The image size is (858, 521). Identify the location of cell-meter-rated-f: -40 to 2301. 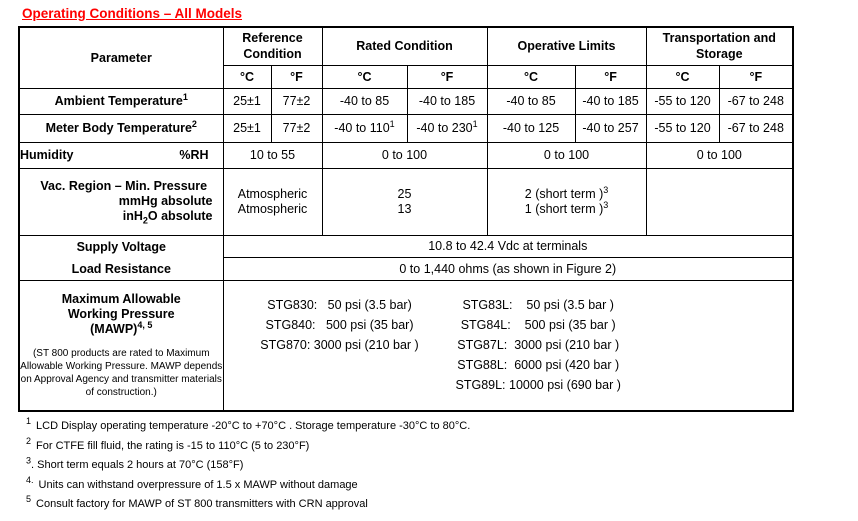
(447, 128).